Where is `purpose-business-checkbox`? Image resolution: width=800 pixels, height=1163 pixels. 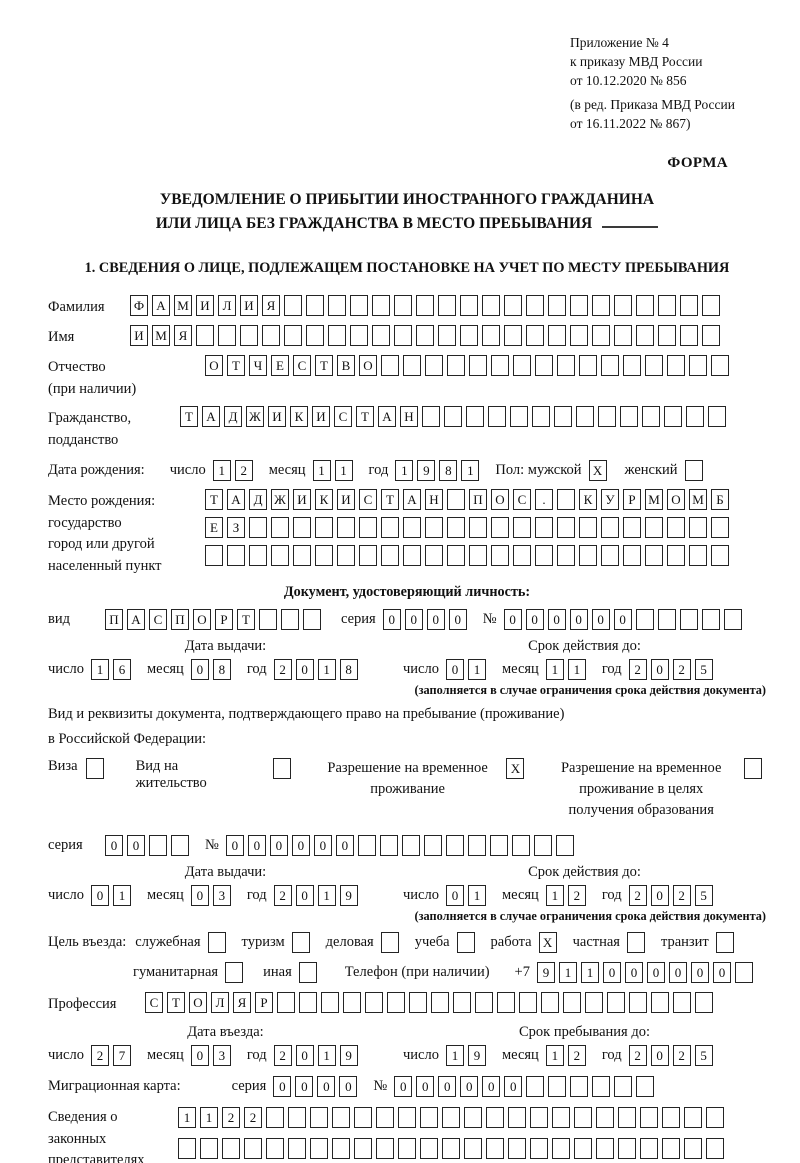
purpose-business-checkbox is located at coordinates (218, 943).